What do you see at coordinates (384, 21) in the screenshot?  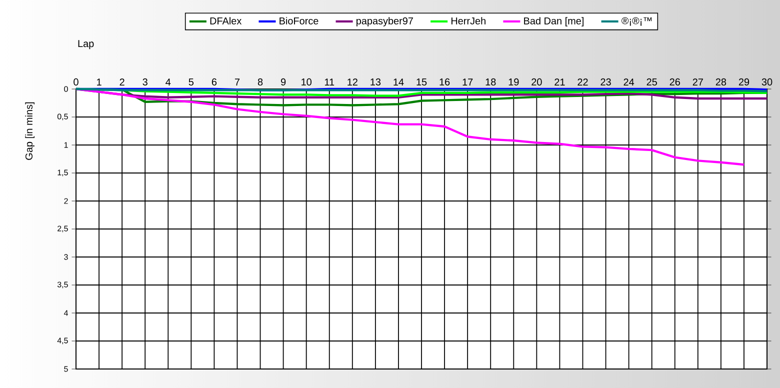 I see `legend-label: papasyber97` at bounding box center [384, 21].